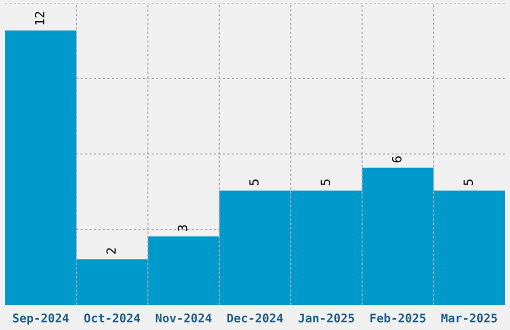  What do you see at coordinates (39, 18) in the screenshot?
I see `data-label: 12` at bounding box center [39, 18].